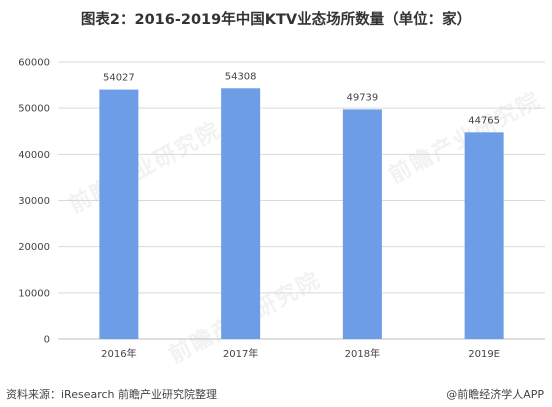 The image size is (552, 407). What do you see at coordinates (495, 394) in the screenshot?
I see `brand-credit: @前瞻经济学人APP` at bounding box center [495, 394].